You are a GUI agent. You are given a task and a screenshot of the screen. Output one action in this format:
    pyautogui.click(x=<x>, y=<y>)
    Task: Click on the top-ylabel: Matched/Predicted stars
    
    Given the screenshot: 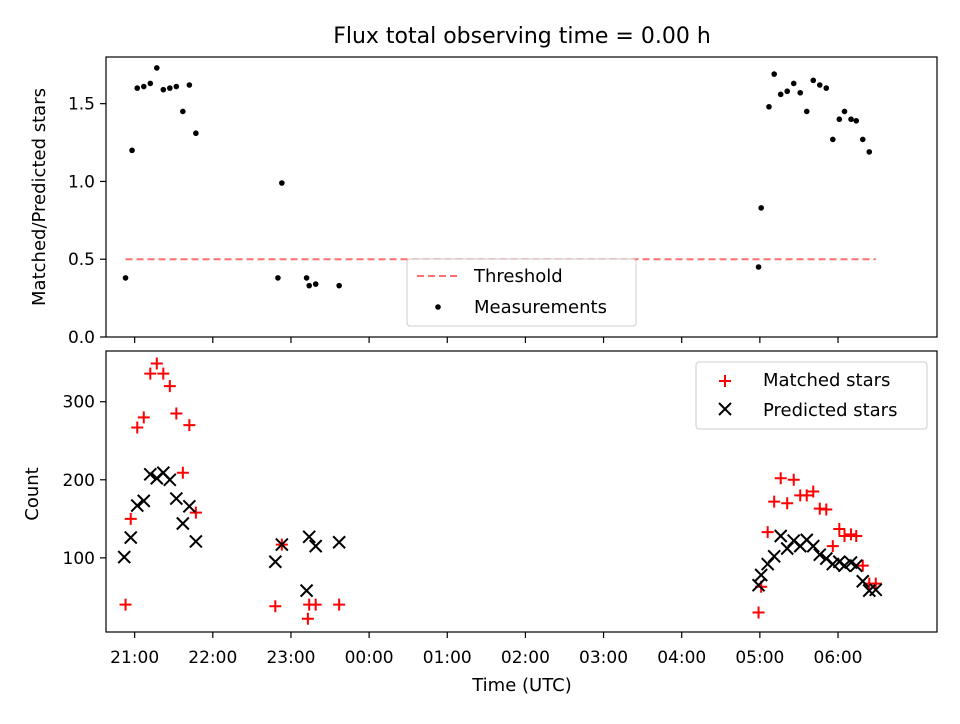 What is the action you would take?
    pyautogui.click(x=39, y=197)
    